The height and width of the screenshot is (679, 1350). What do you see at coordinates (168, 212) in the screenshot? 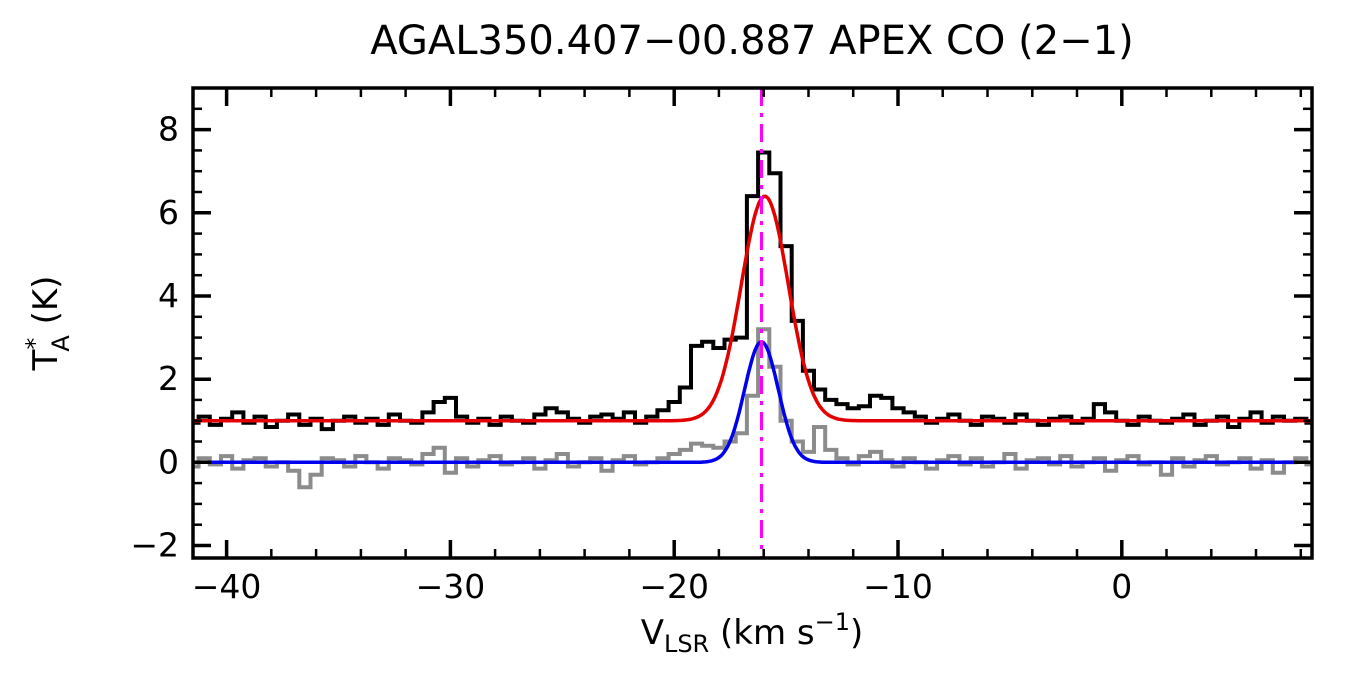
I see `y-tick-label: 6` at bounding box center [168, 212].